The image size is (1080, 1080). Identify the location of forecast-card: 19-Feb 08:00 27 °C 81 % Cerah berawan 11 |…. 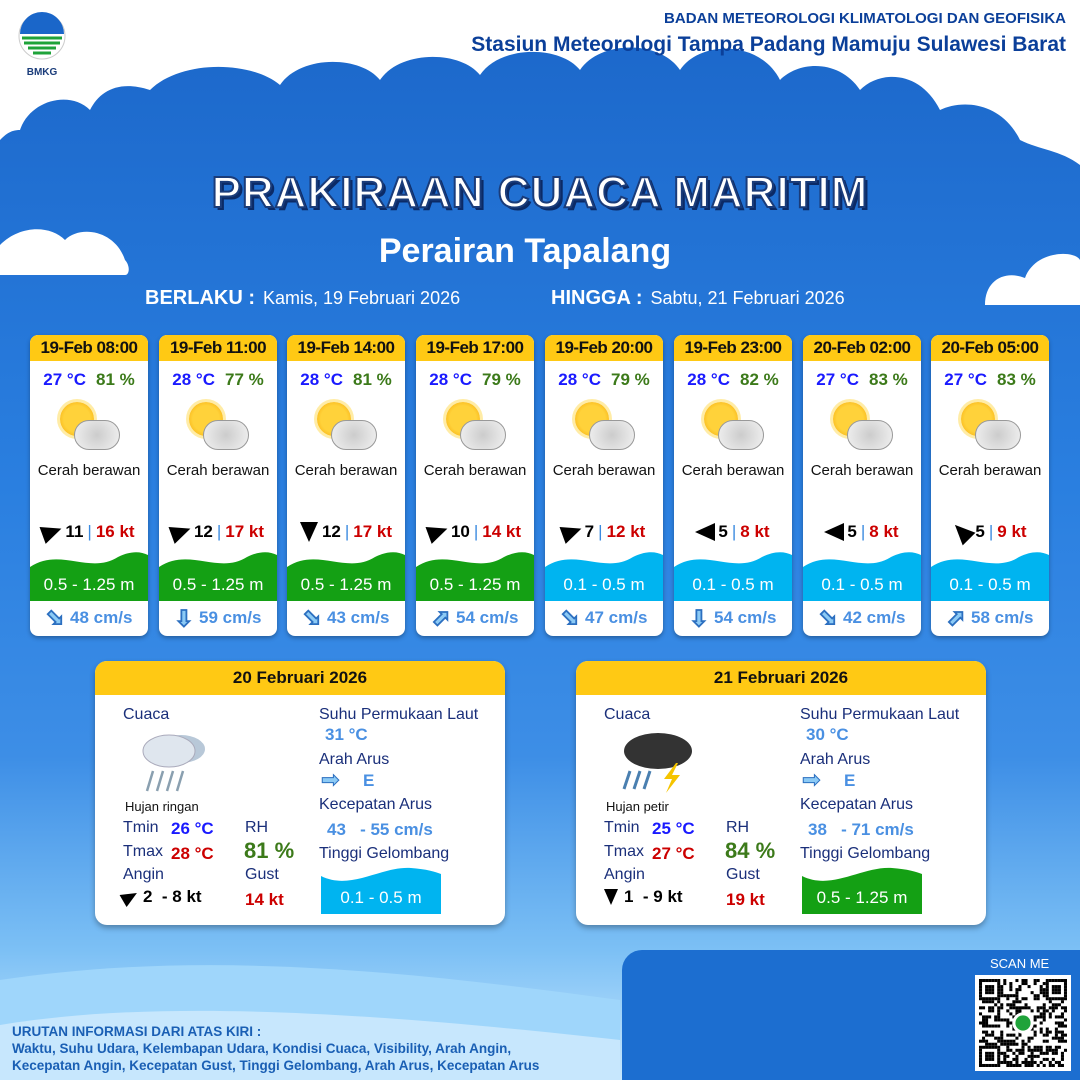
(89, 485).